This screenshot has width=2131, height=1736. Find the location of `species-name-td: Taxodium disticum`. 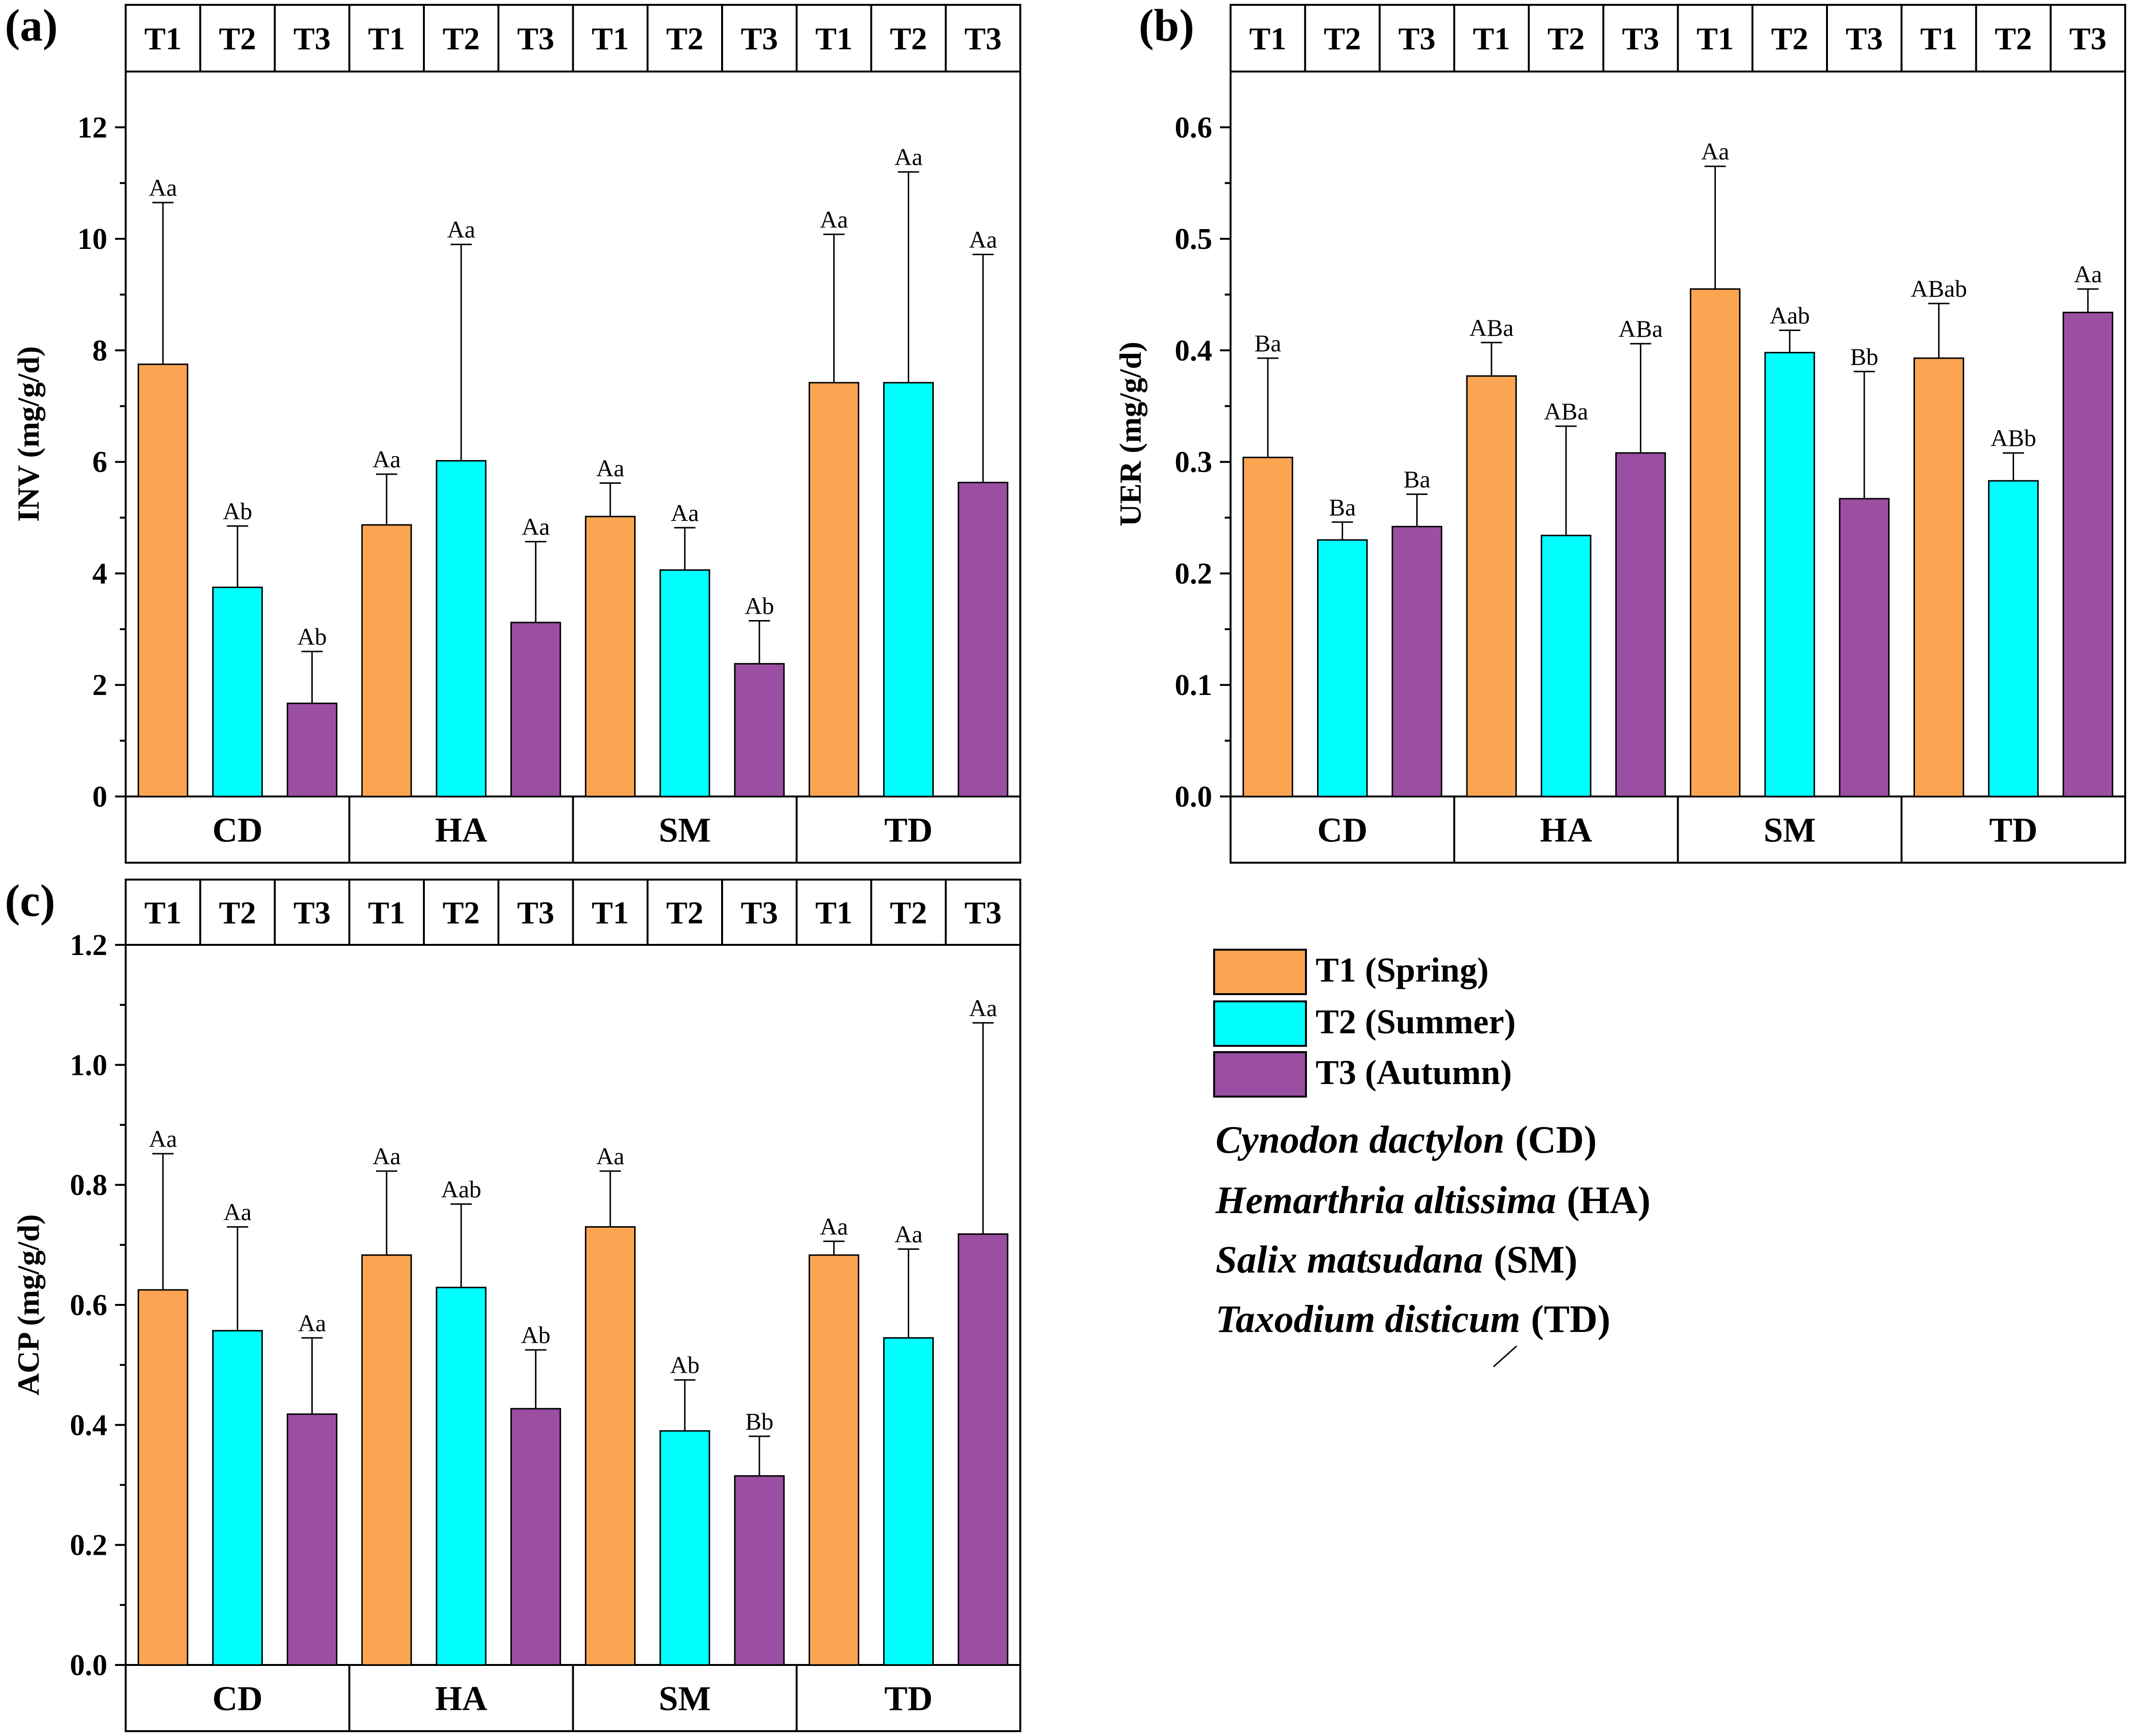

species-name-td: Taxodium disticum is located at coordinates (1369, 1319).